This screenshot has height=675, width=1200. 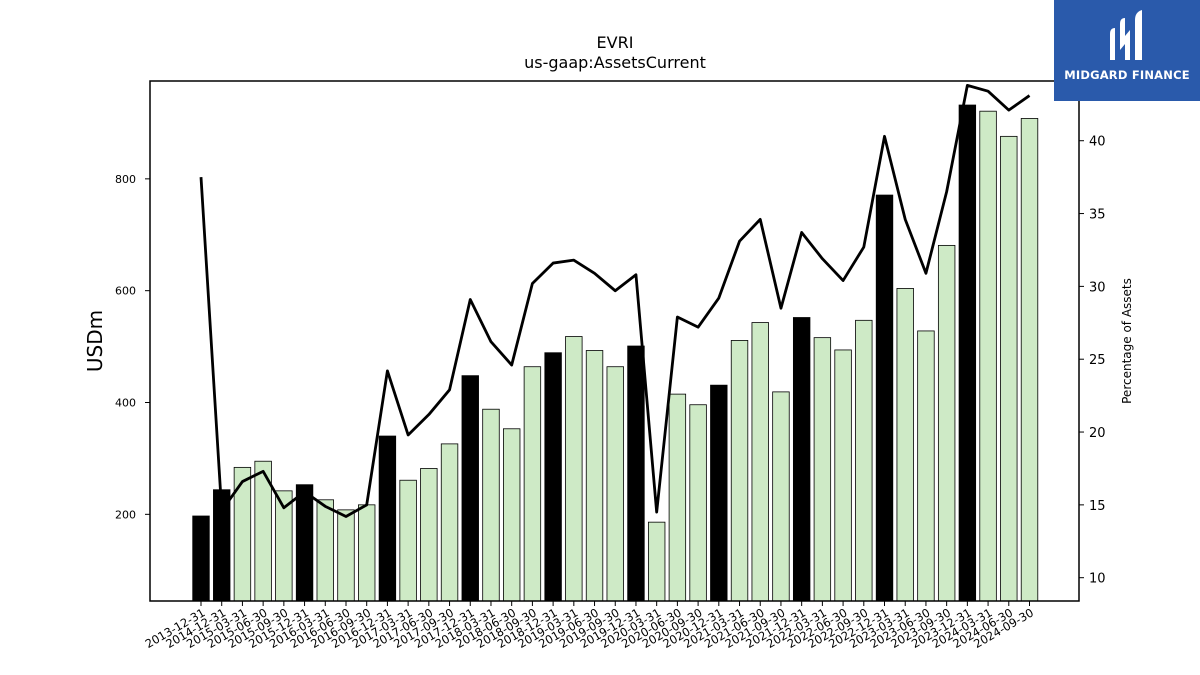 I want to click on brand-logo: MIDGARD FINANCE, so click(x=1127, y=50).